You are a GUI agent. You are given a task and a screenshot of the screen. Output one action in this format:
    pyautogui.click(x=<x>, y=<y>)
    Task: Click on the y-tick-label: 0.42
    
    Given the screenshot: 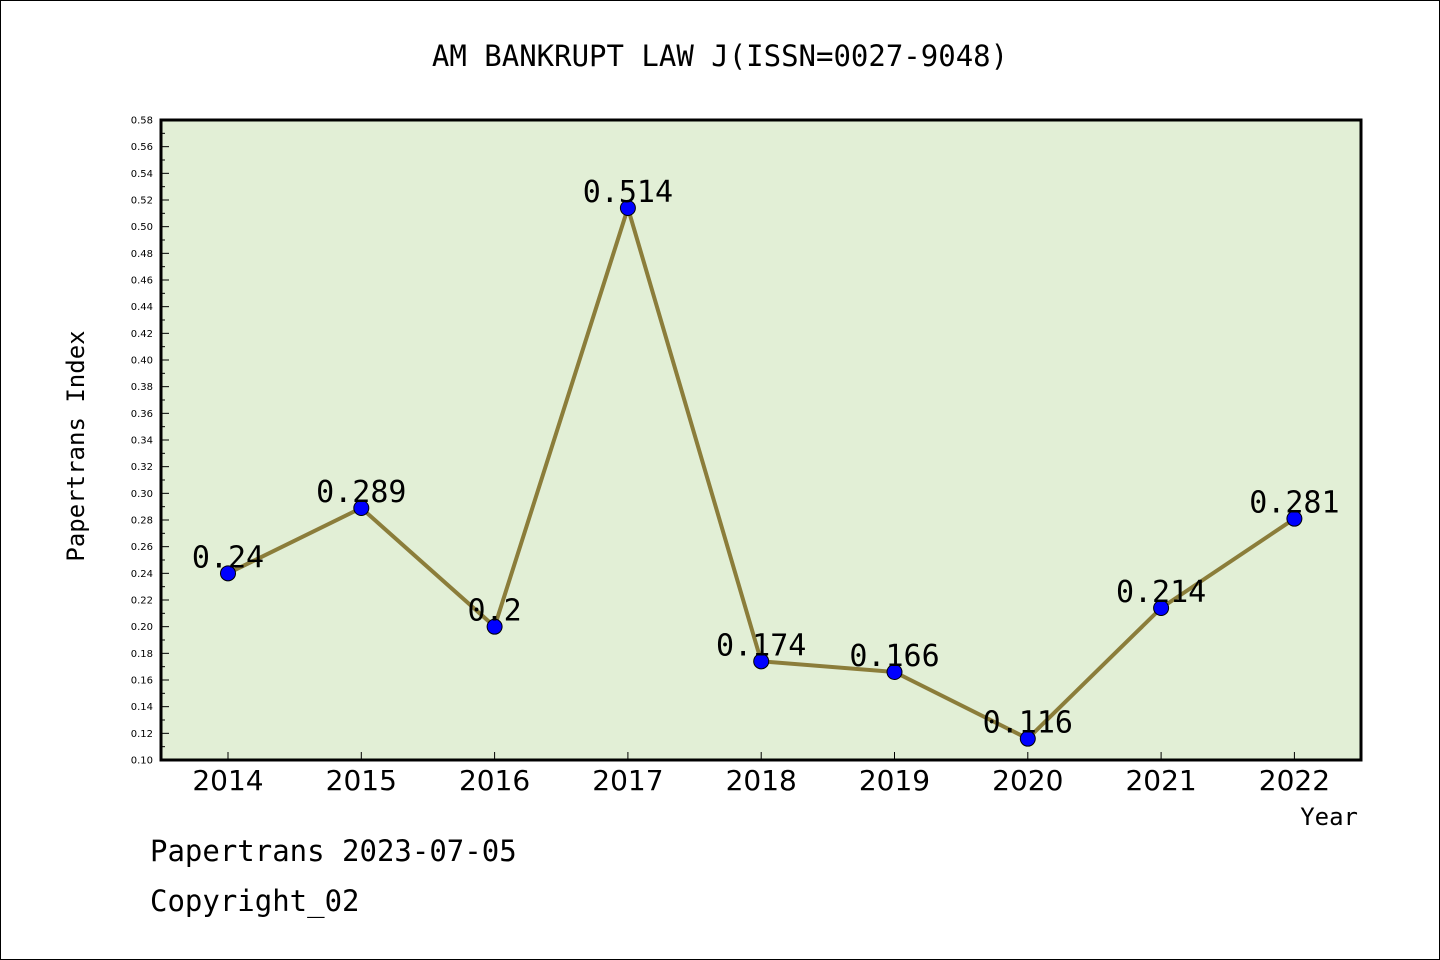 What is the action you would take?
    pyautogui.click(x=142, y=334)
    